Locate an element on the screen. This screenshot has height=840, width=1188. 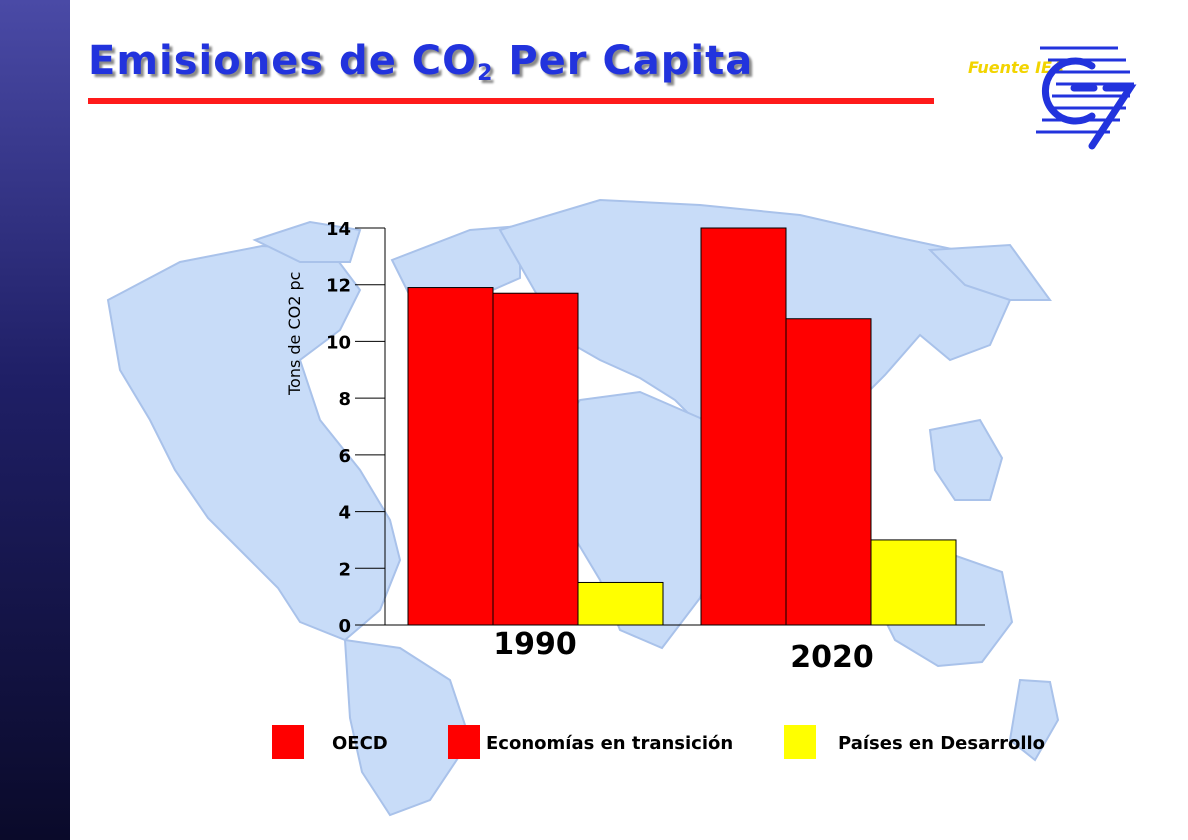
y-tick-label: 6 is located at coordinates (344, 456).